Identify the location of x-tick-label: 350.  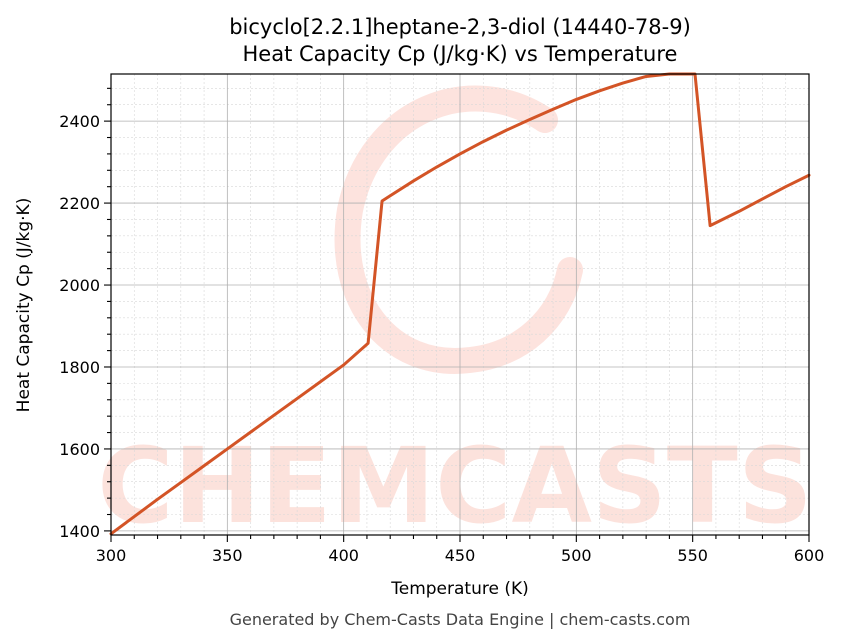
(227, 555).